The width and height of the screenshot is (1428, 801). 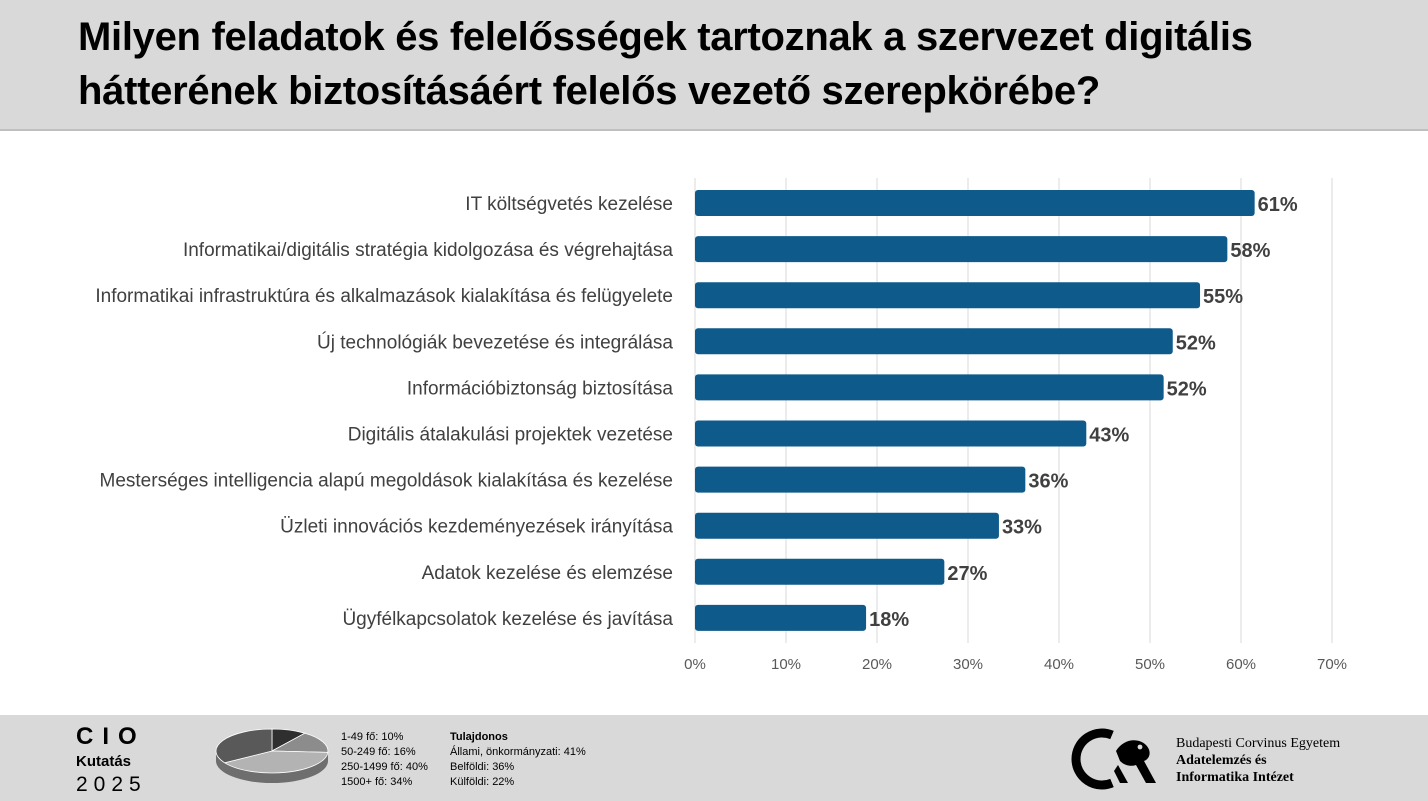 I want to click on x-tick-label: 50%, so click(x=1150, y=664).